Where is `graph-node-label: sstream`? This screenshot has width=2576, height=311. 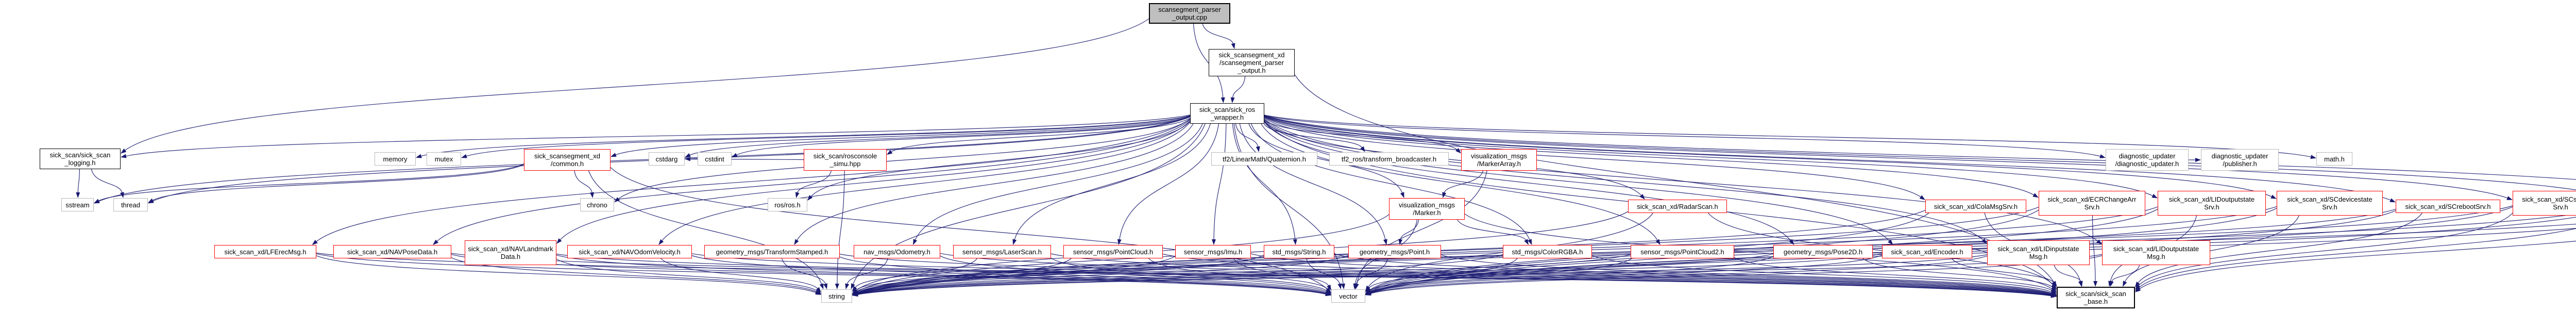
graph-node-label: sstream is located at coordinates (77, 205).